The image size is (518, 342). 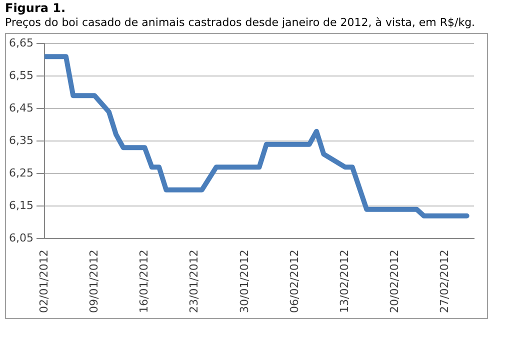 What do you see at coordinates (244, 282) in the screenshot?
I see `x-tick-label: 30/01/2012` at bounding box center [244, 282].